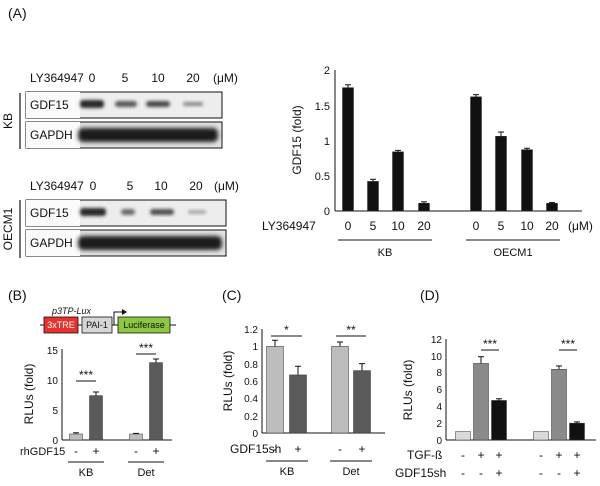 This screenshot has width=600, height=486. I want to click on chart-d-ytick-label: 8, so click(439, 373).